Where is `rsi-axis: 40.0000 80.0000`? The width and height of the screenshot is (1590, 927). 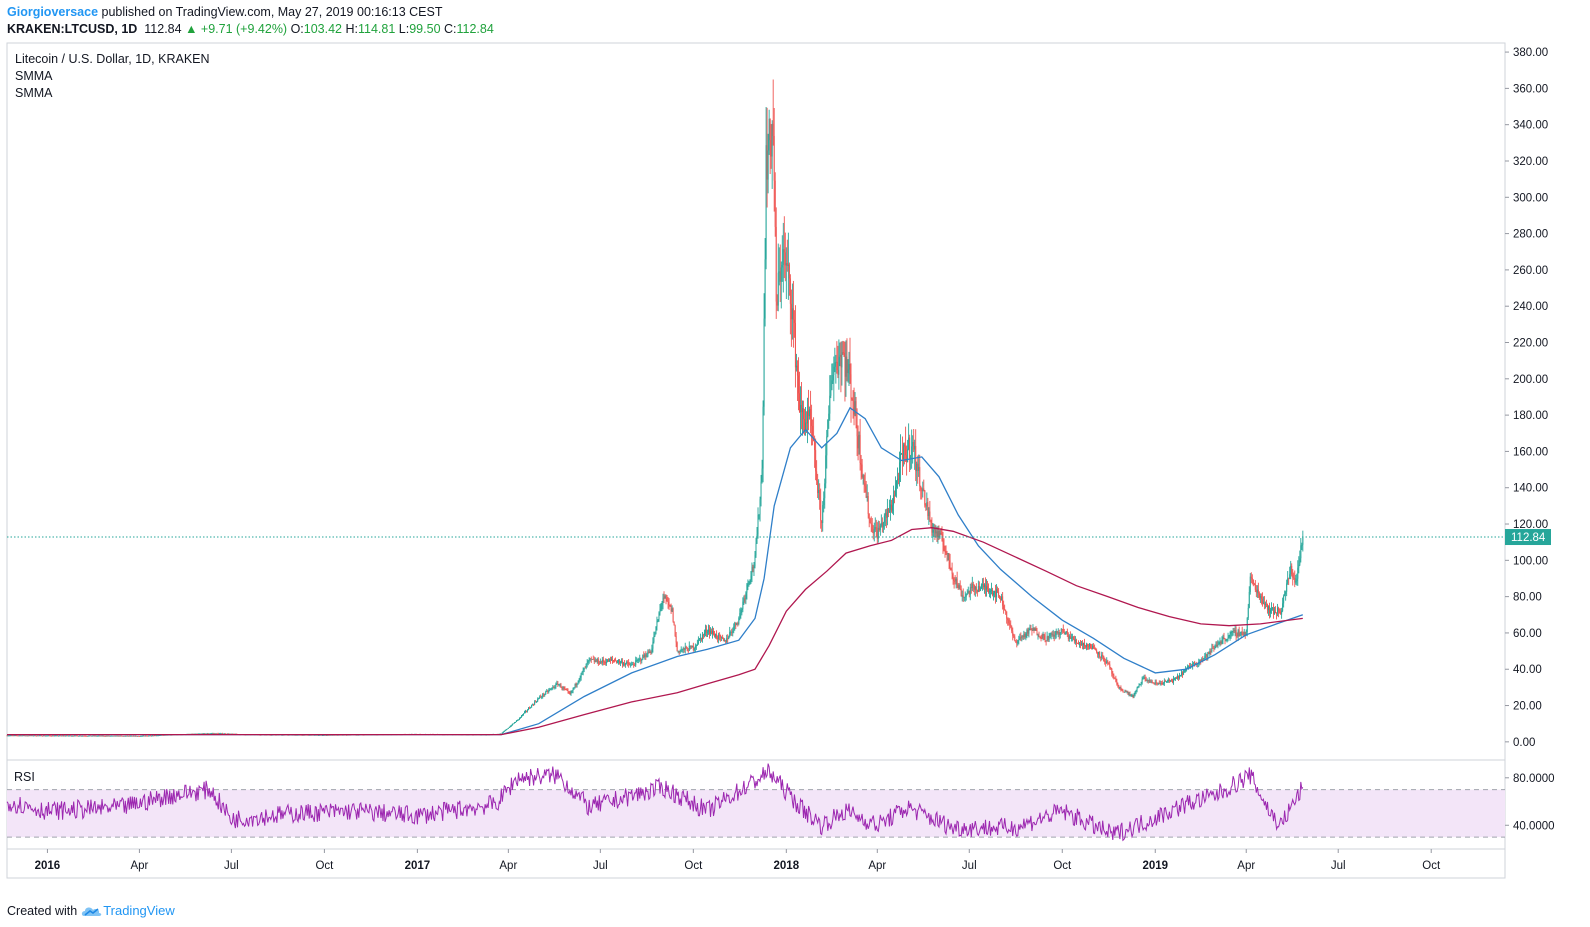 rsi-axis: 40.0000 80.0000 is located at coordinates (1530, 802).